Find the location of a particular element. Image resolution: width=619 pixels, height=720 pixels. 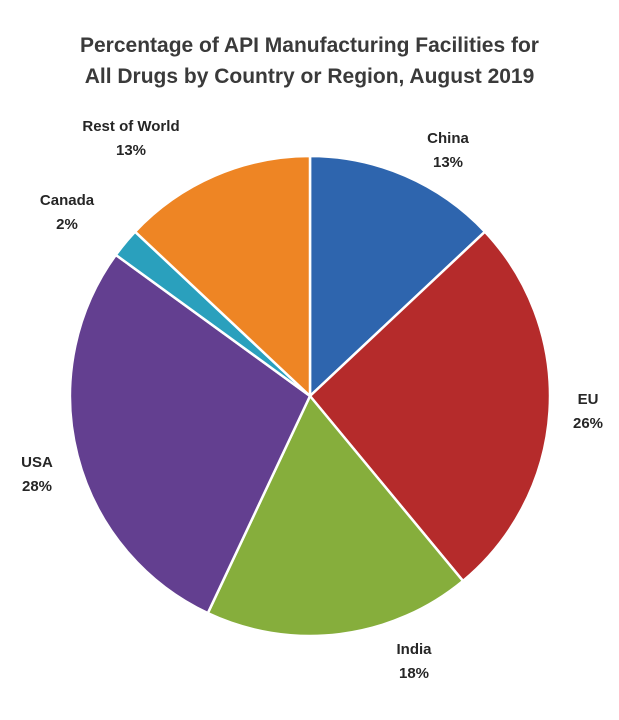

pie-slice-china is located at coordinates (397, 276).